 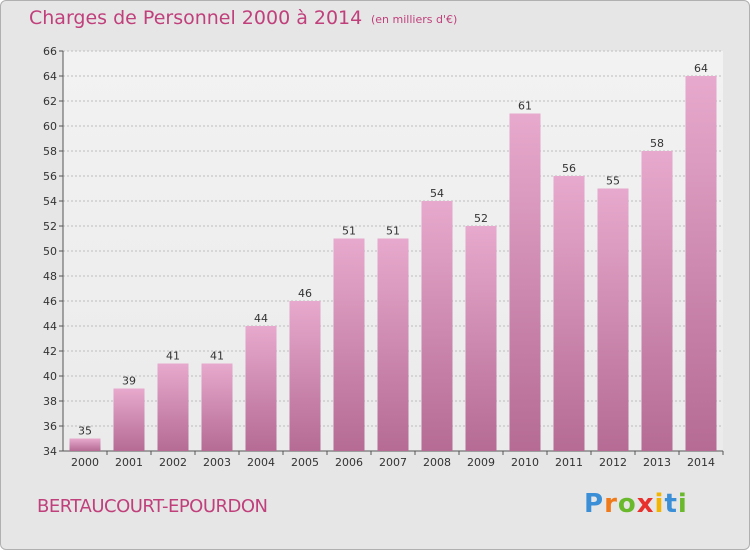 What do you see at coordinates (50, 376) in the screenshot?
I see `y-tick-label: 40` at bounding box center [50, 376].